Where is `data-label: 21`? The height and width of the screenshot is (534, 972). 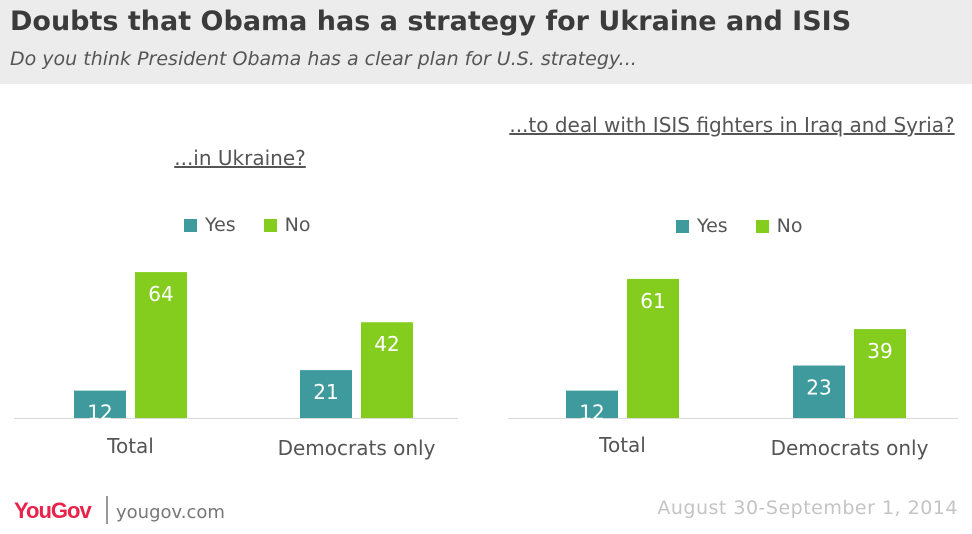
data-label: 21 is located at coordinates (325, 392).